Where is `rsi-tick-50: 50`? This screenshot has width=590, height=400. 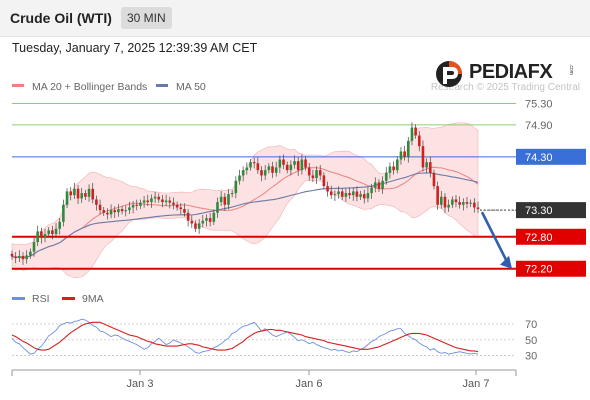 rsi-tick-50: 50 is located at coordinates (531, 341).